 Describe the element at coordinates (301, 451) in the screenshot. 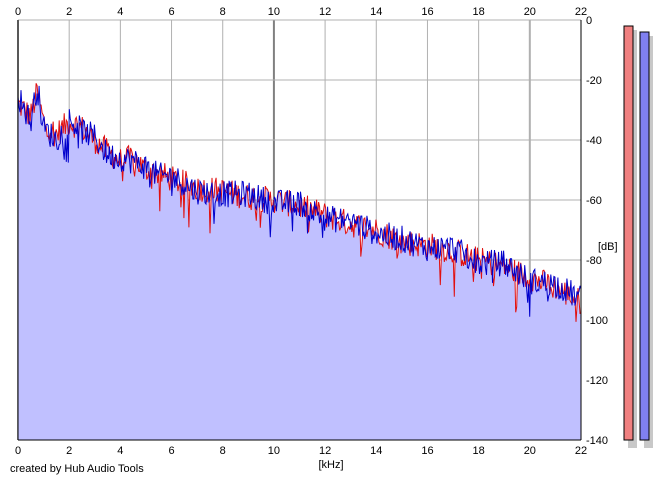

I see `x-tick-labels-bottom: 0 2 4 6 8 10 12 14 16 18 20 22` at that location.